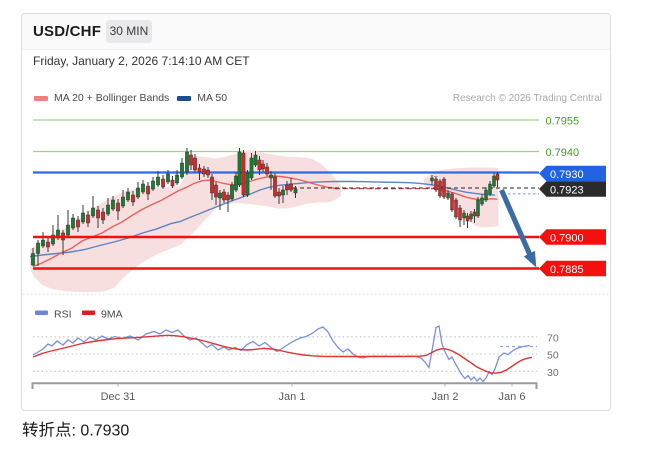 The height and width of the screenshot is (454, 652). What do you see at coordinates (118, 397) in the screenshot?
I see `svg-text: Dec 31` at bounding box center [118, 397].